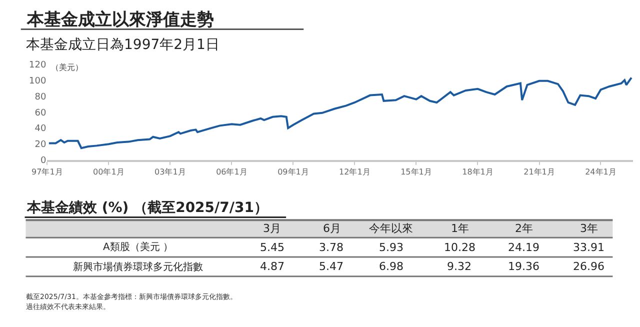 Image resolution: width=640 pixels, height=327 pixels. I want to click on category-label: 3月, so click(272, 228).